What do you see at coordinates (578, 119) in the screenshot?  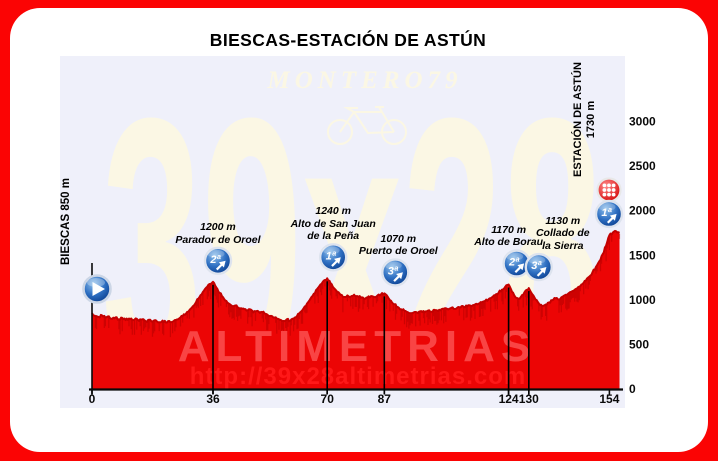 I see `finish-name: ESTACIÓN DE ASTÚN` at bounding box center [578, 119].